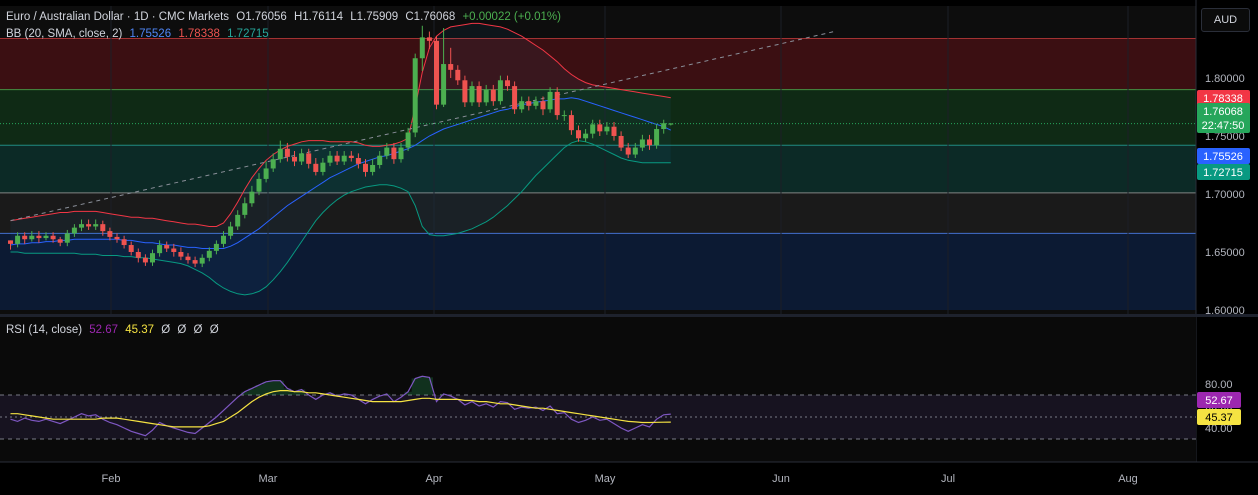 The height and width of the screenshot is (495, 1258). What do you see at coordinates (64, 34) in the screenshot?
I see `bb-title: BB (20, SMA, close, 2)` at bounding box center [64, 34].